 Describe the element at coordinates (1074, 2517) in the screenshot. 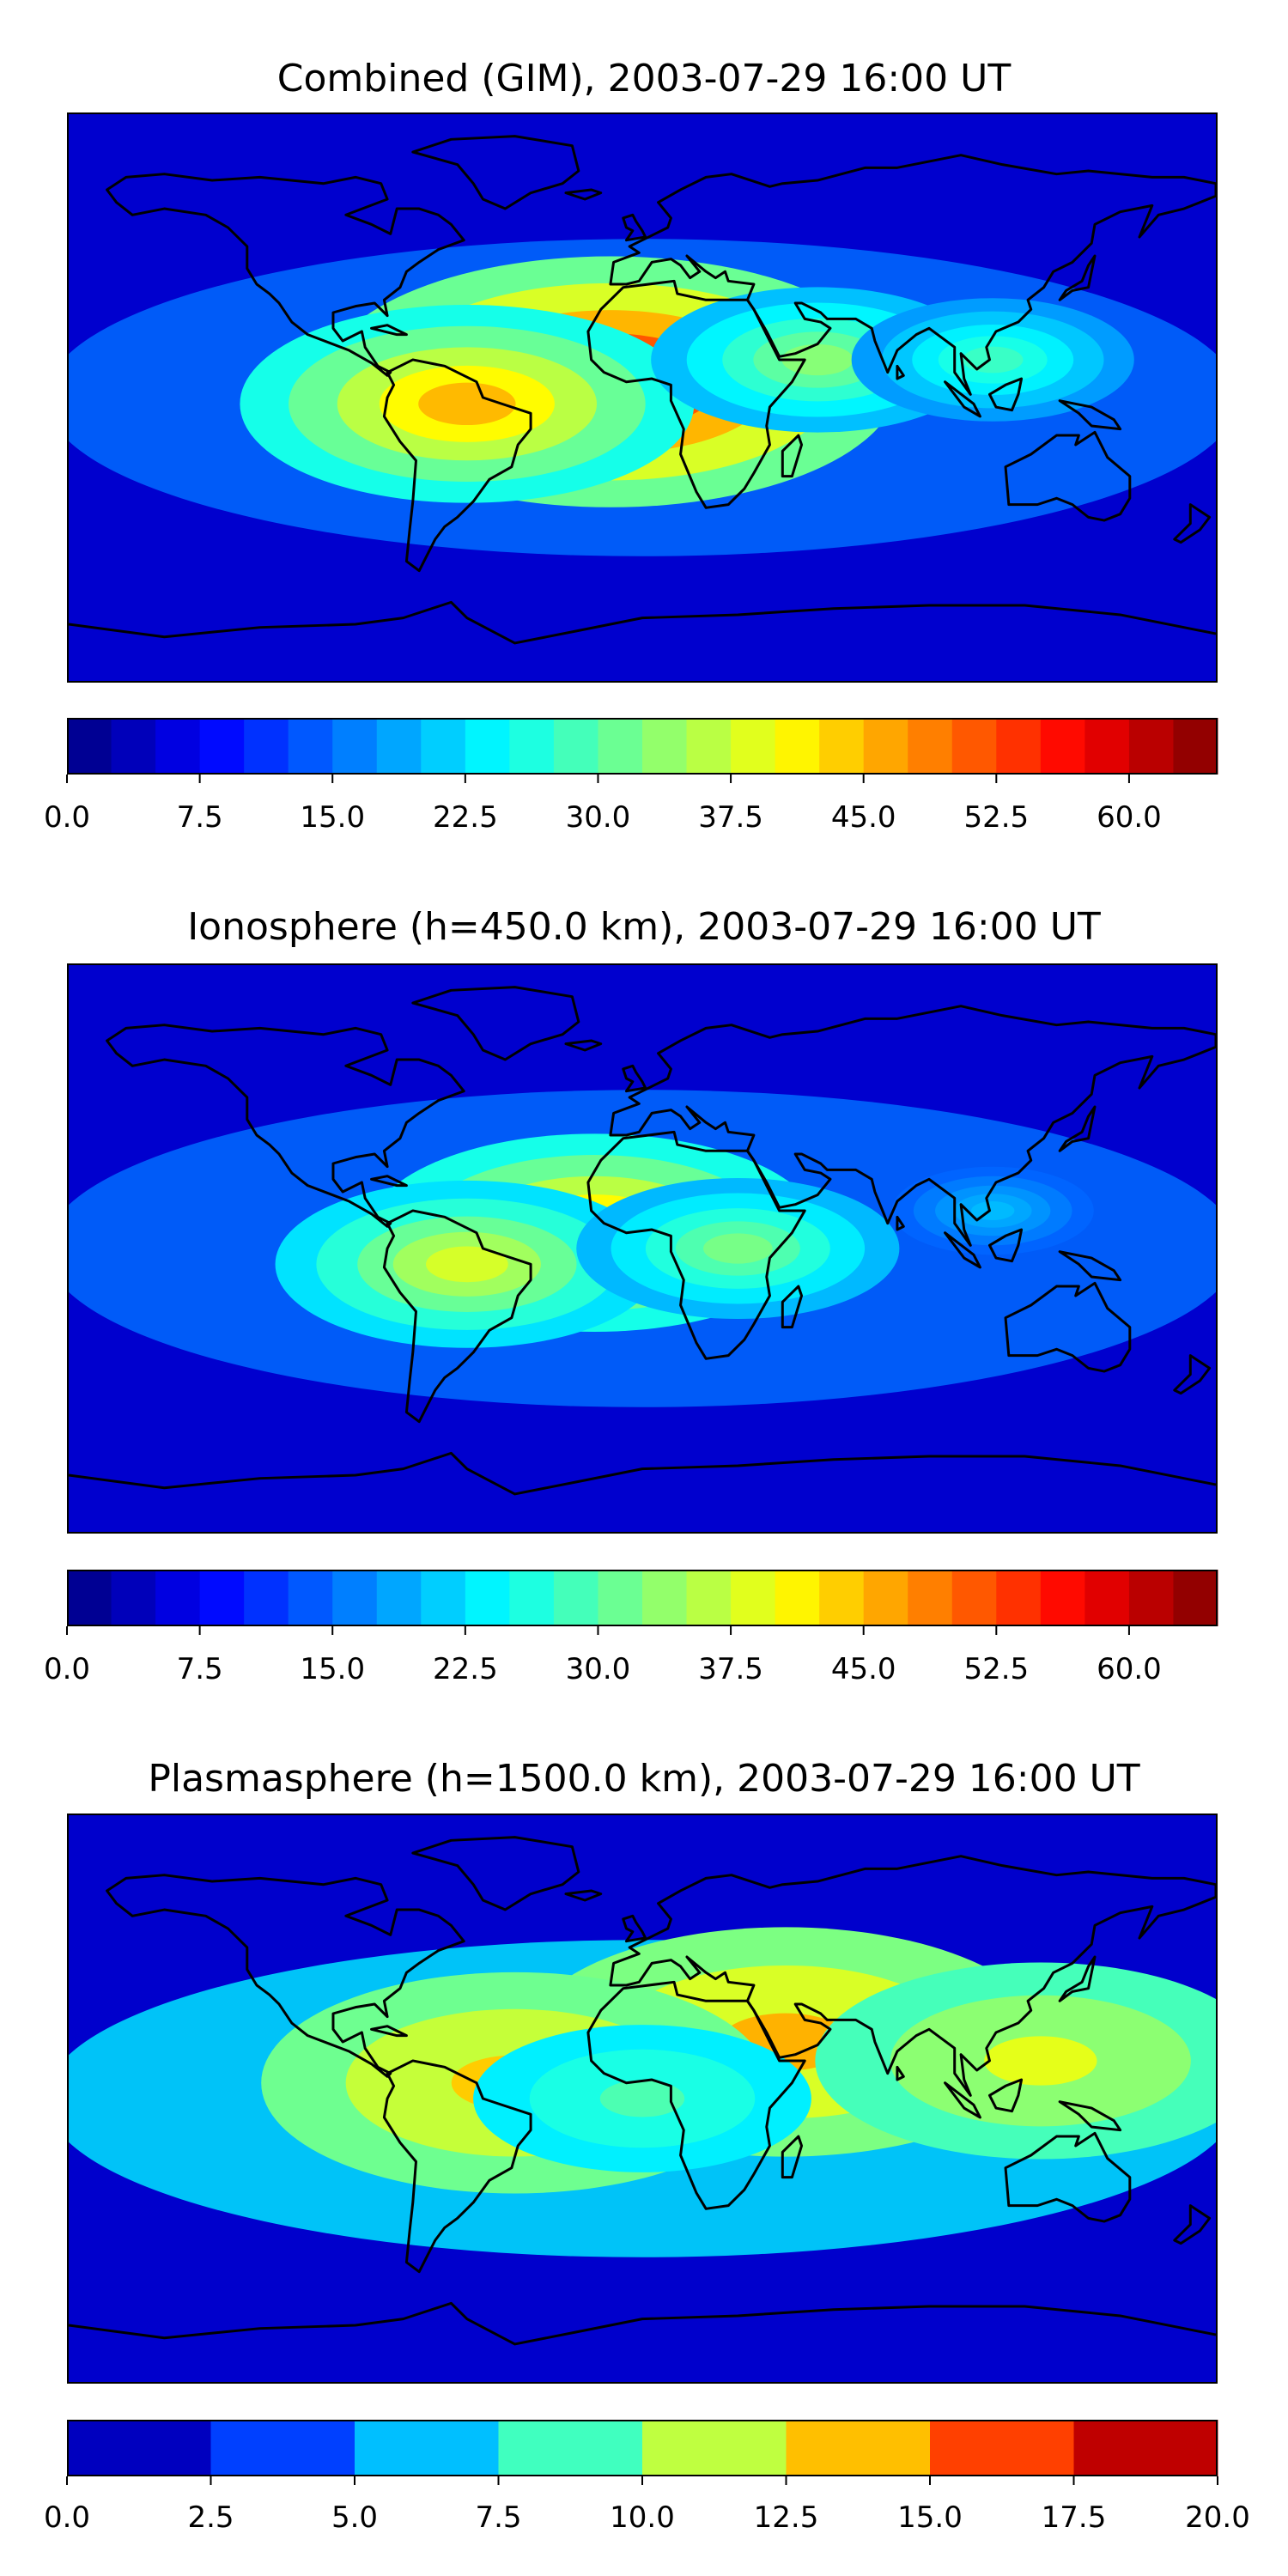

I see `colorbar-tick-label: 17.5` at that location.